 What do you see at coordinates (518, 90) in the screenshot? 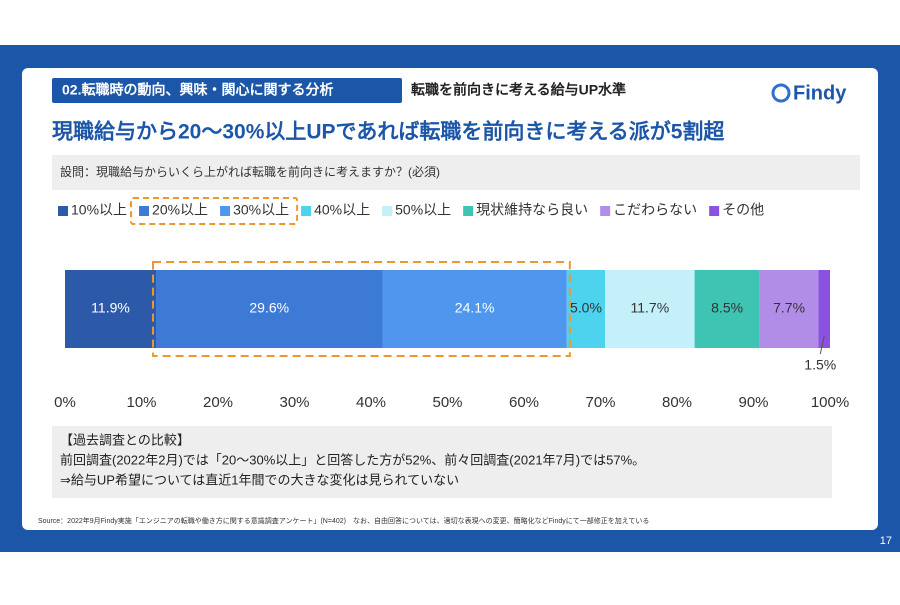
I see `topic: 転職を前向きに考える給与UP水準` at bounding box center [518, 90].